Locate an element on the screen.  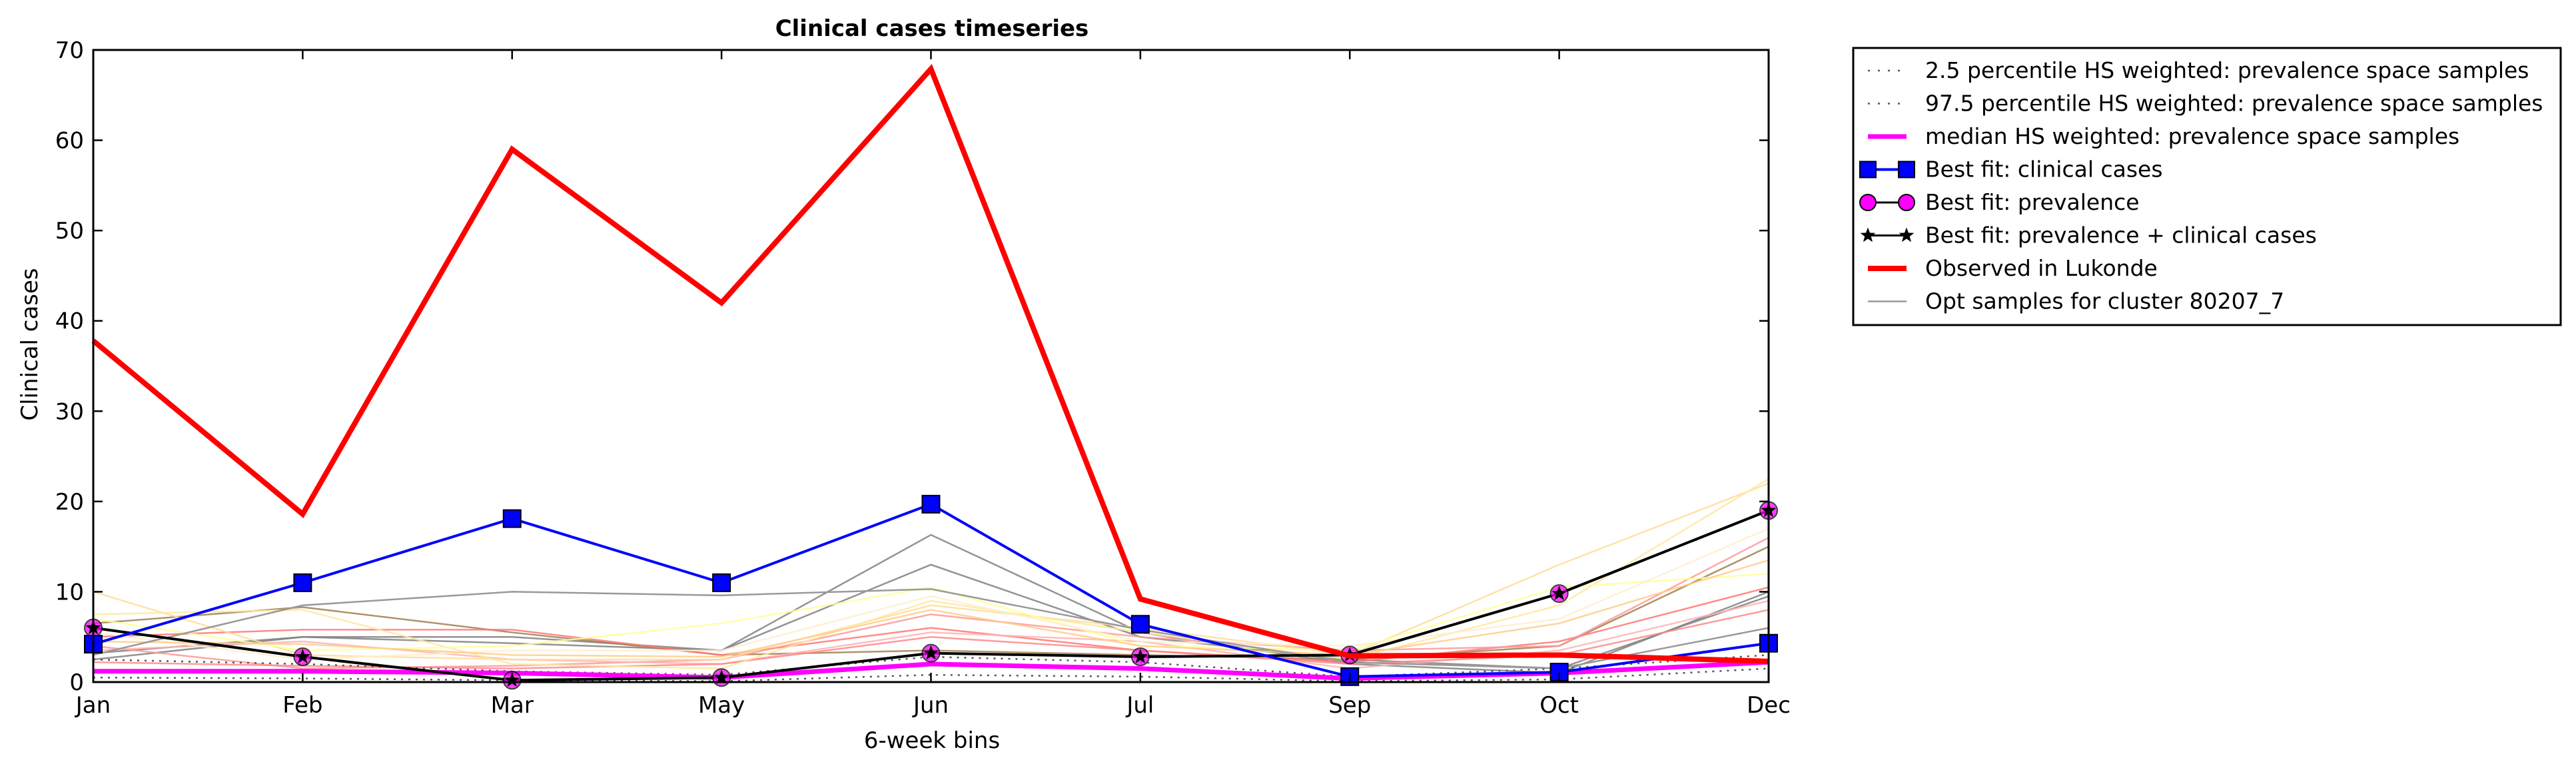
legend-item: Opt samples for cluster 80207_7 is located at coordinates (2076, 301).